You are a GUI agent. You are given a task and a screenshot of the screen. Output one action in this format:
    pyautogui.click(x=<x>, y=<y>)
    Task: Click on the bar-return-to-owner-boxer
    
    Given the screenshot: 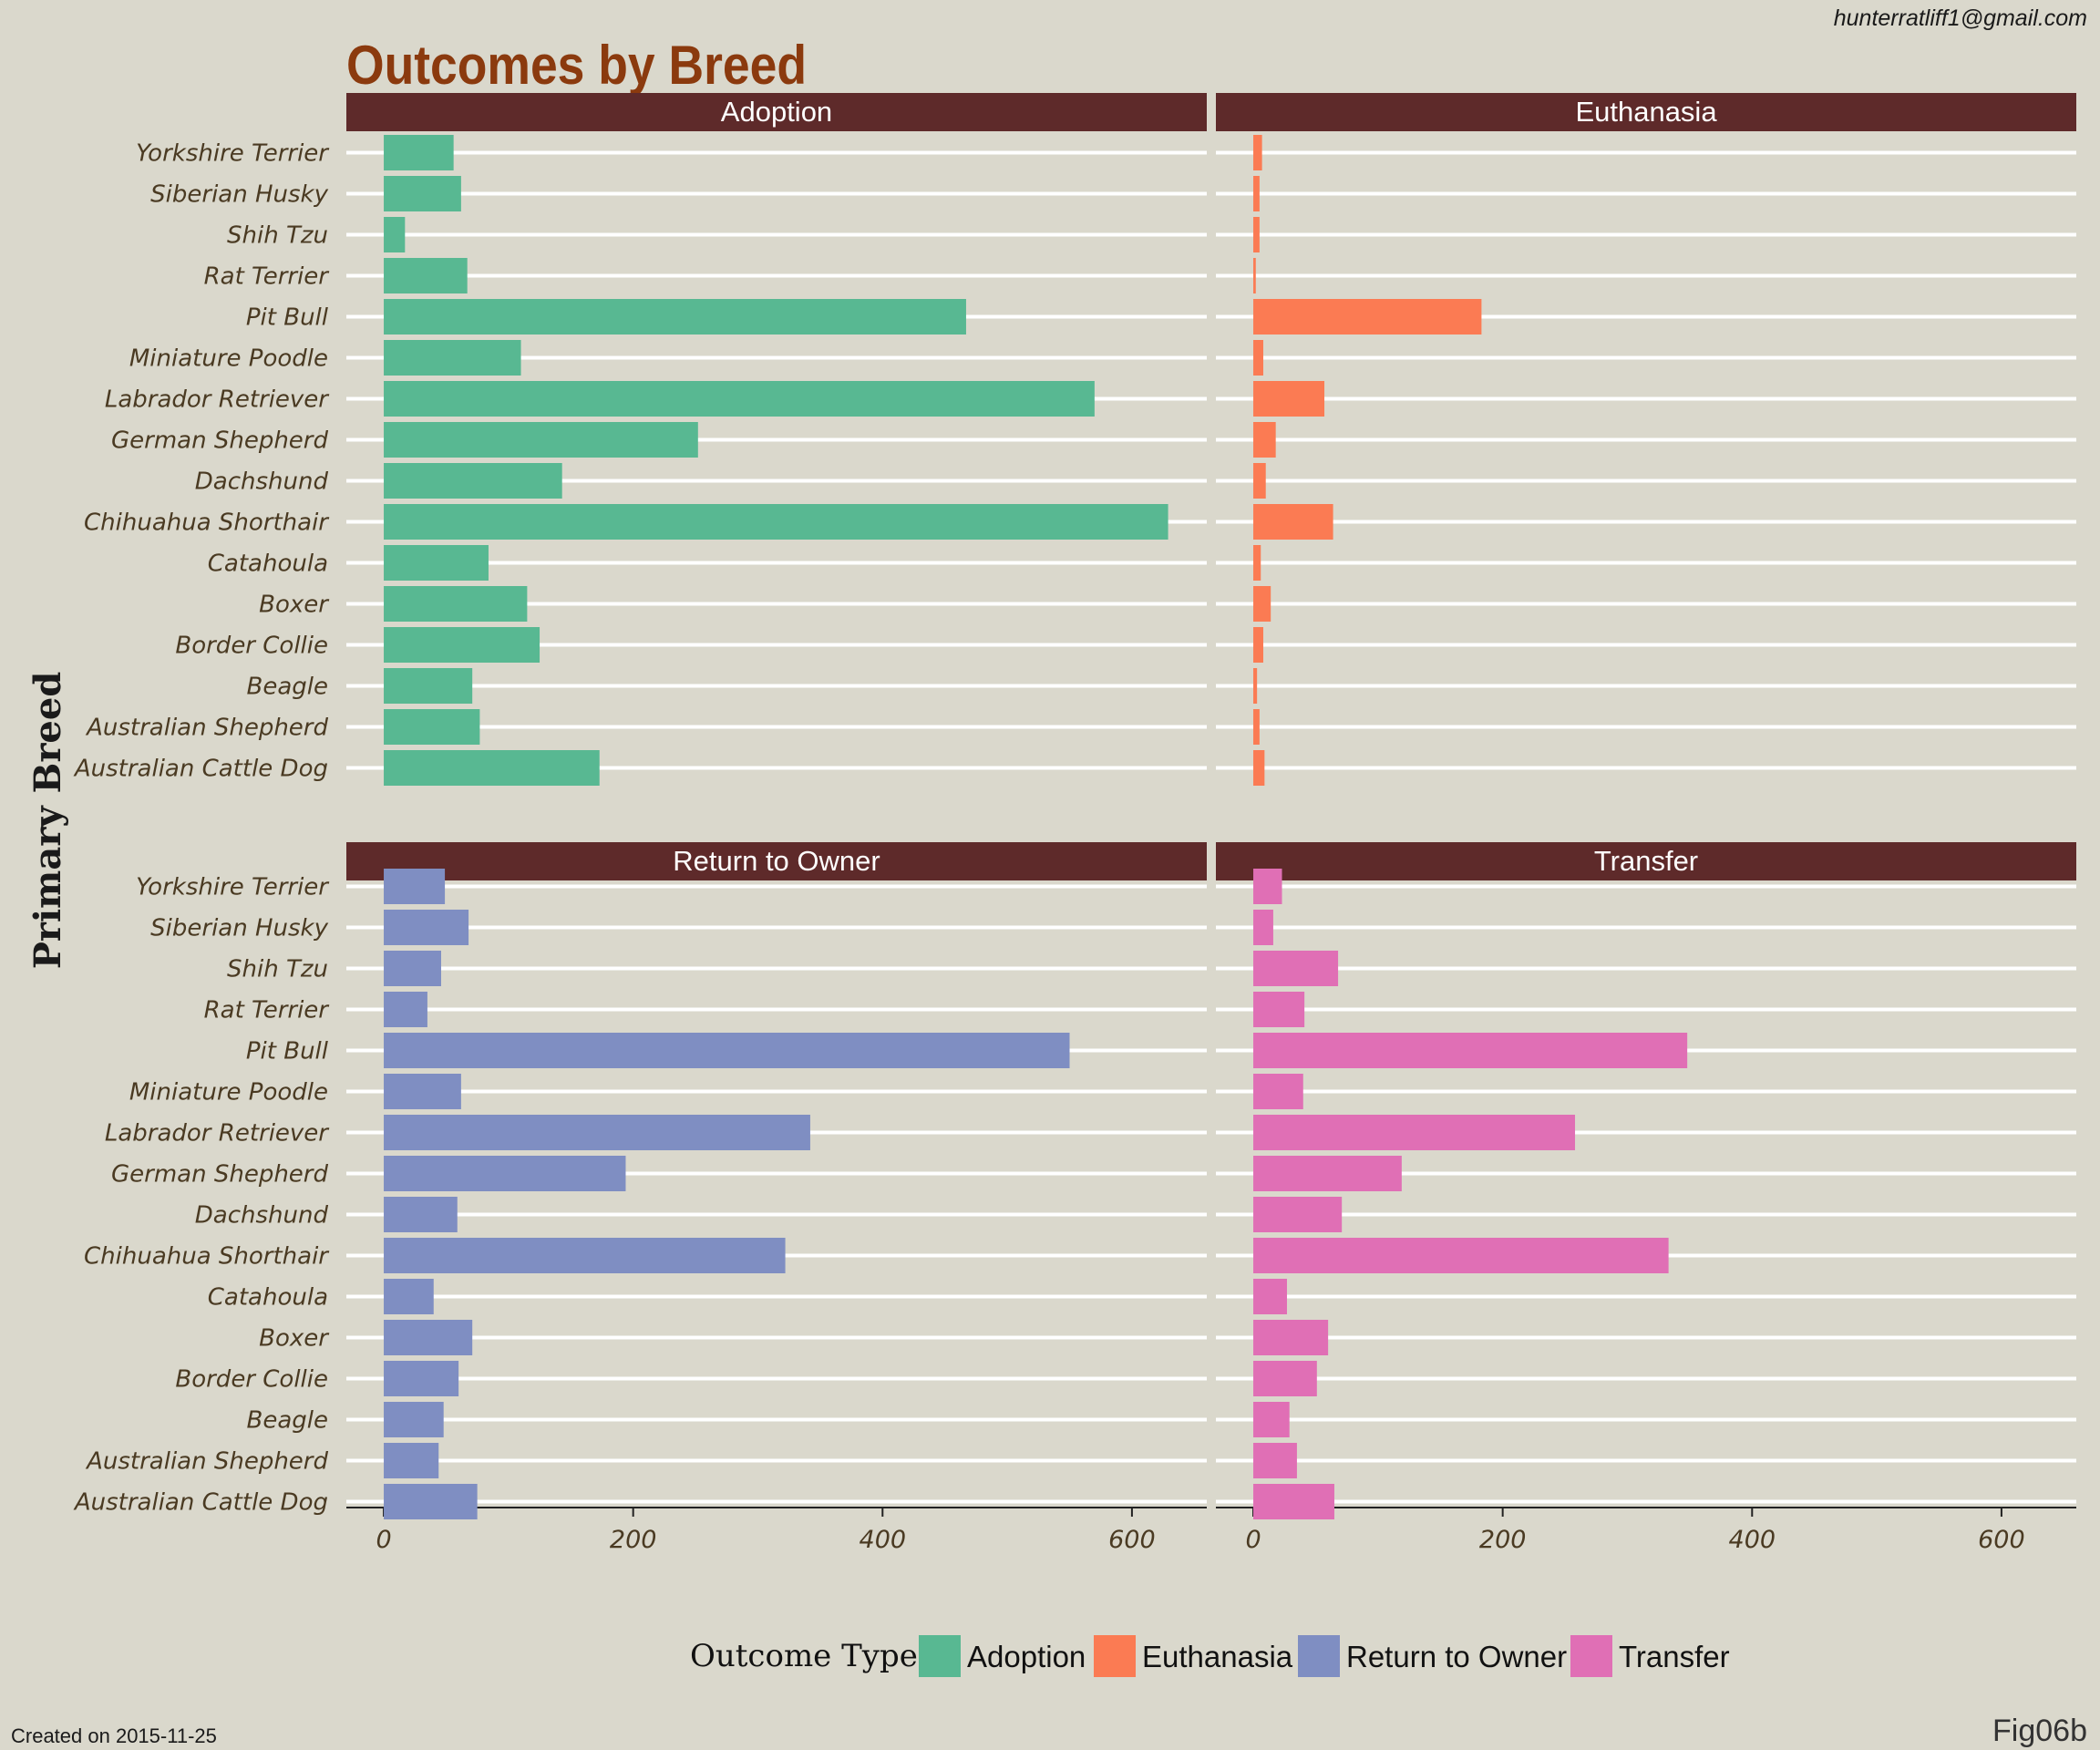 What is the action you would take?
    pyautogui.click(x=429, y=1338)
    